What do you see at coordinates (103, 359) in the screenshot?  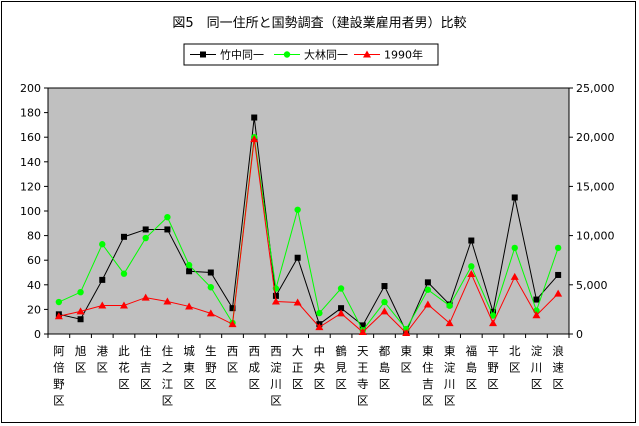 I see `category-label: 港区` at bounding box center [103, 359].